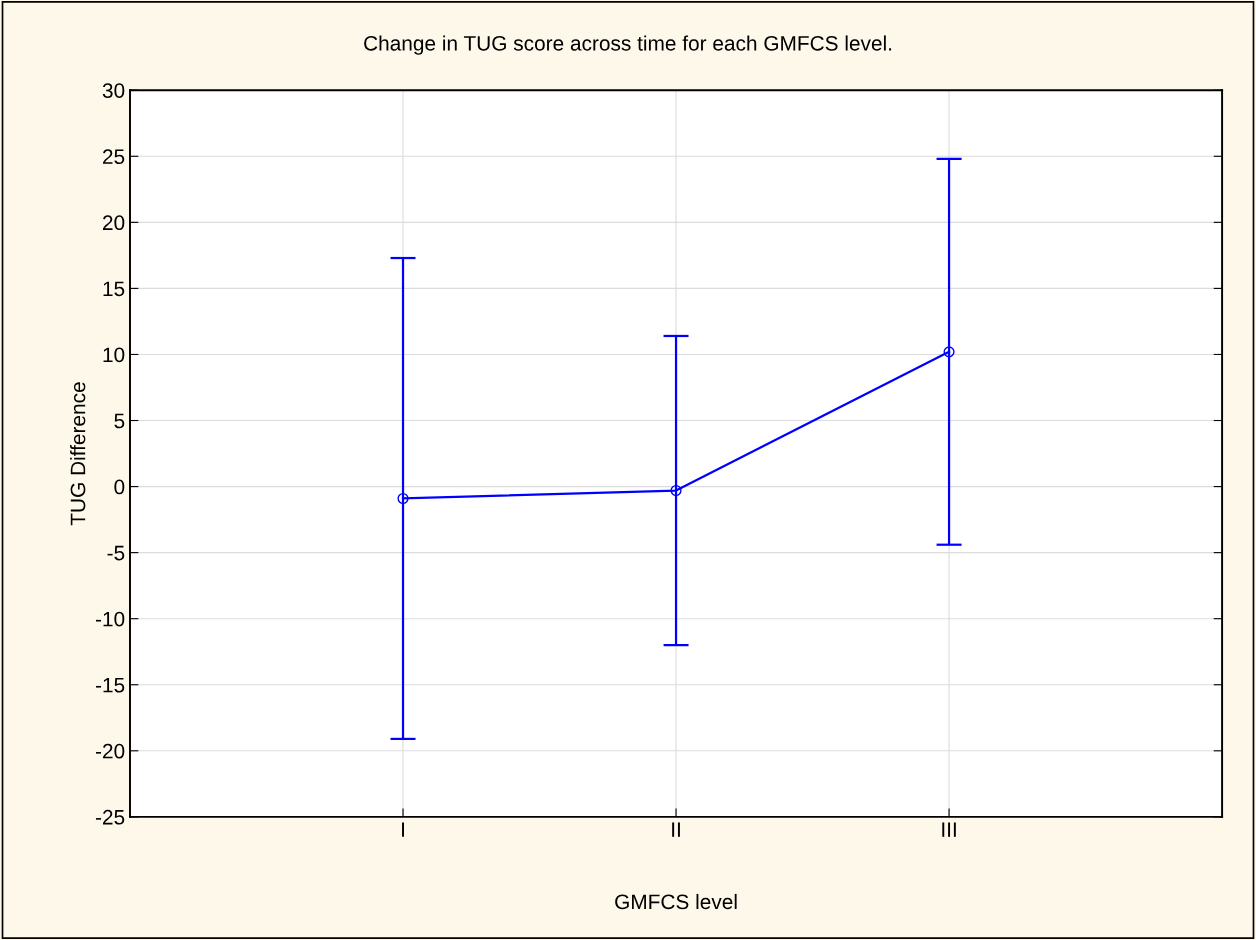  Describe the element at coordinates (116, 553) in the screenshot. I see `y-tick-label: -5` at that location.